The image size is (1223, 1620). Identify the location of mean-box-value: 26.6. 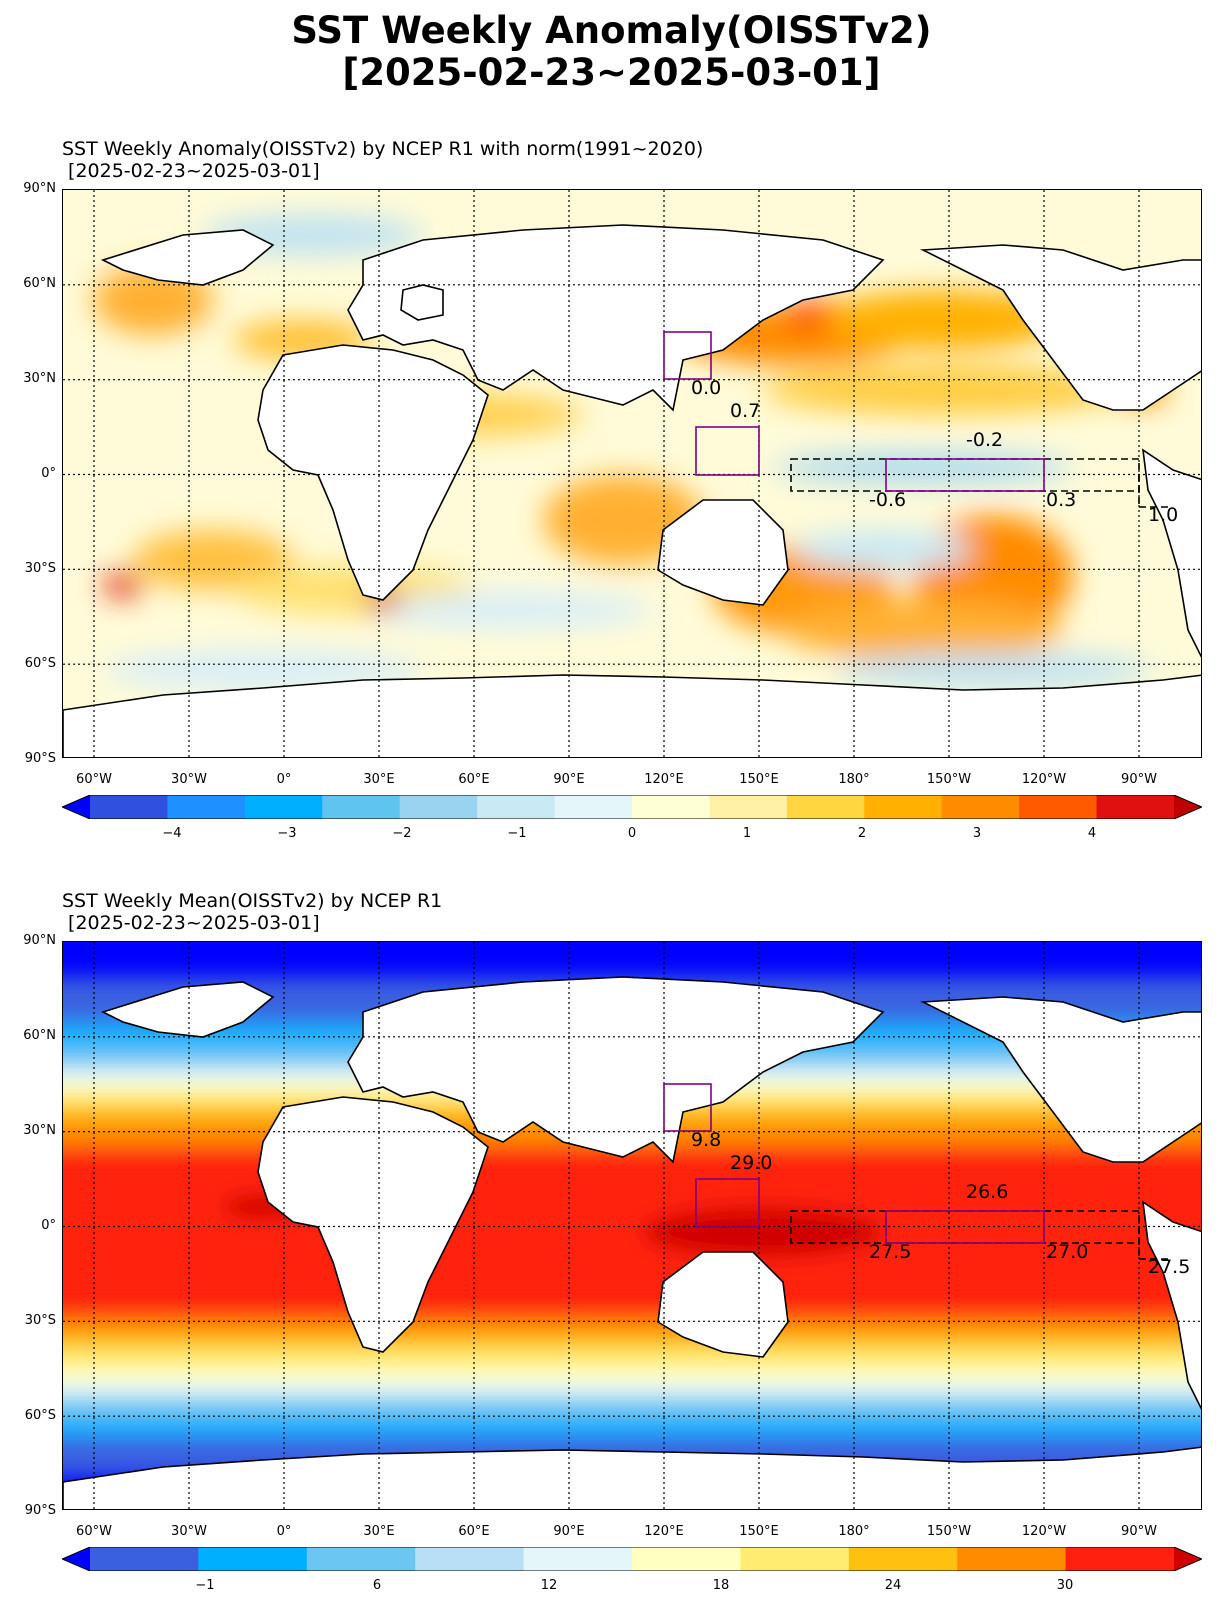
(987, 1192).